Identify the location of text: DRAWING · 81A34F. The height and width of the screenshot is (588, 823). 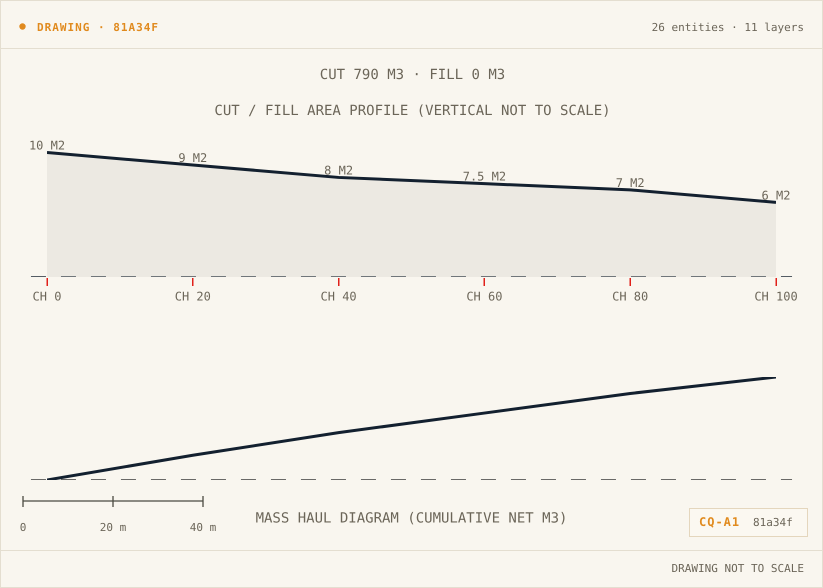
(98, 27).